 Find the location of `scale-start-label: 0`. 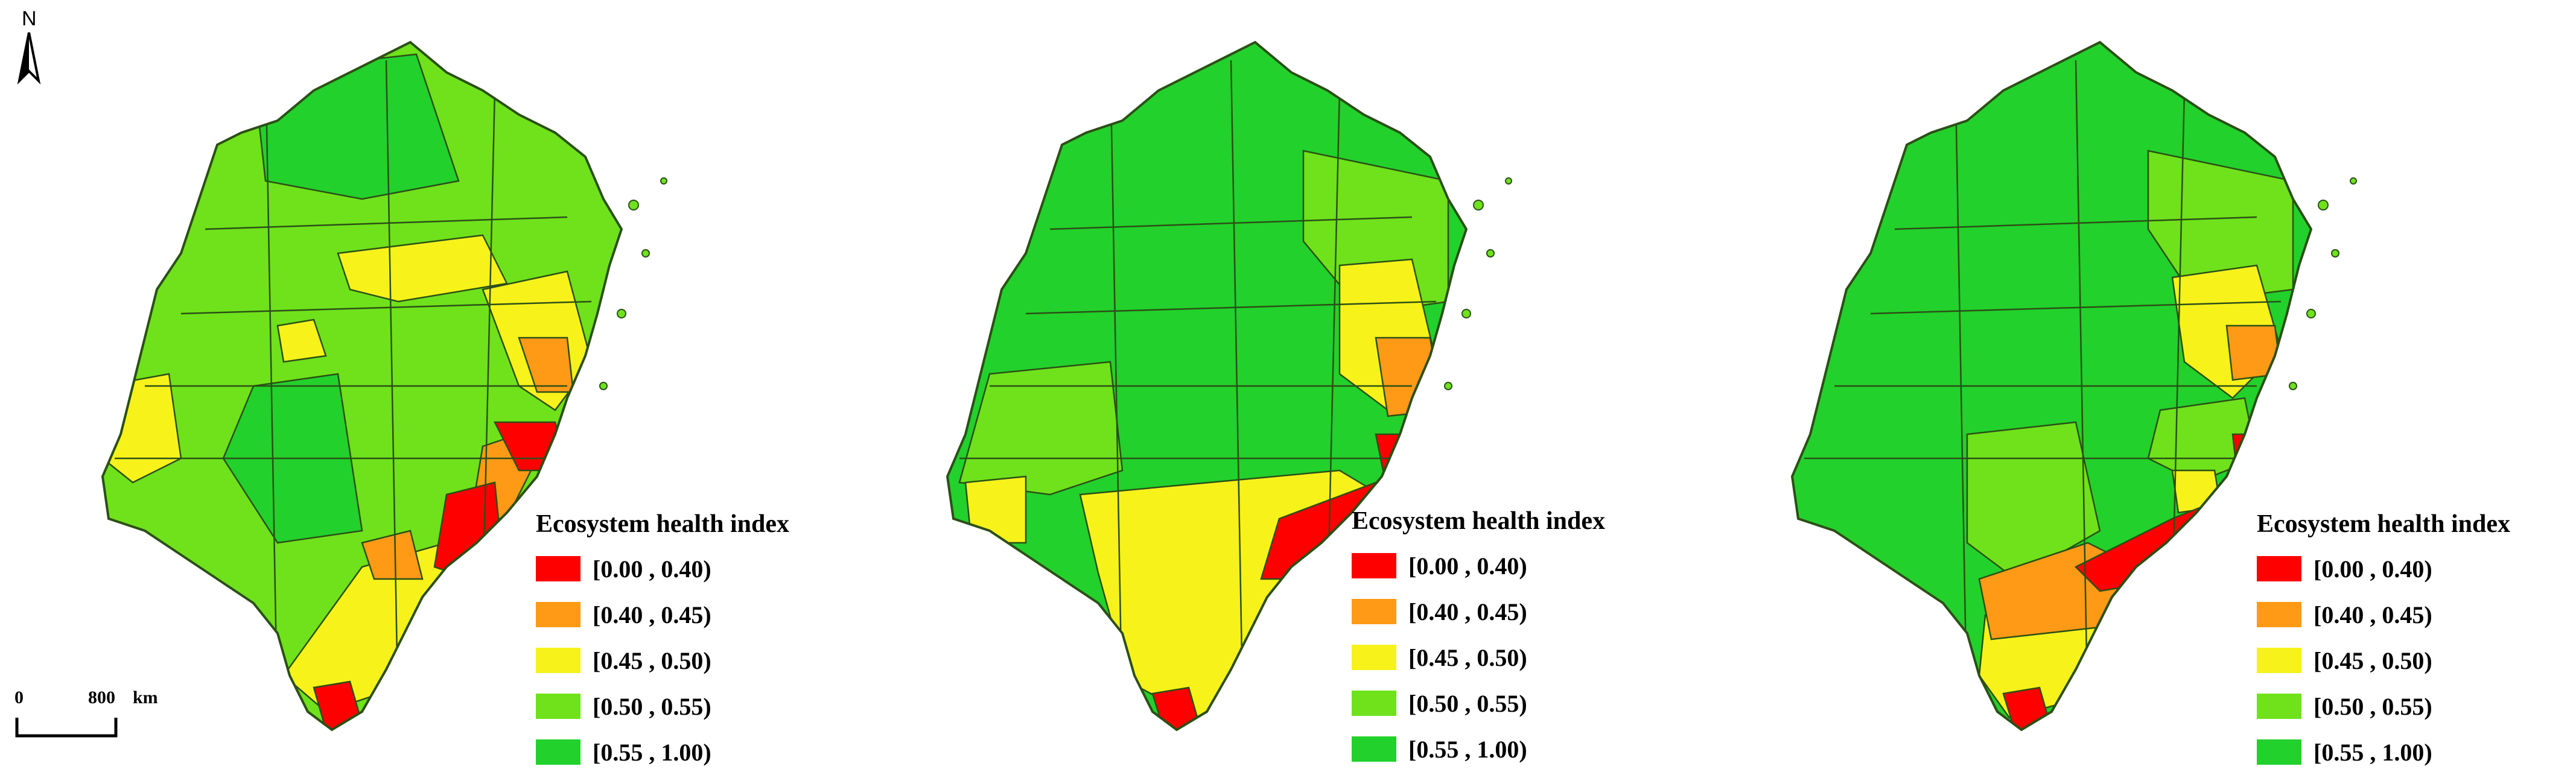

scale-start-label: 0 is located at coordinates (19, 697).